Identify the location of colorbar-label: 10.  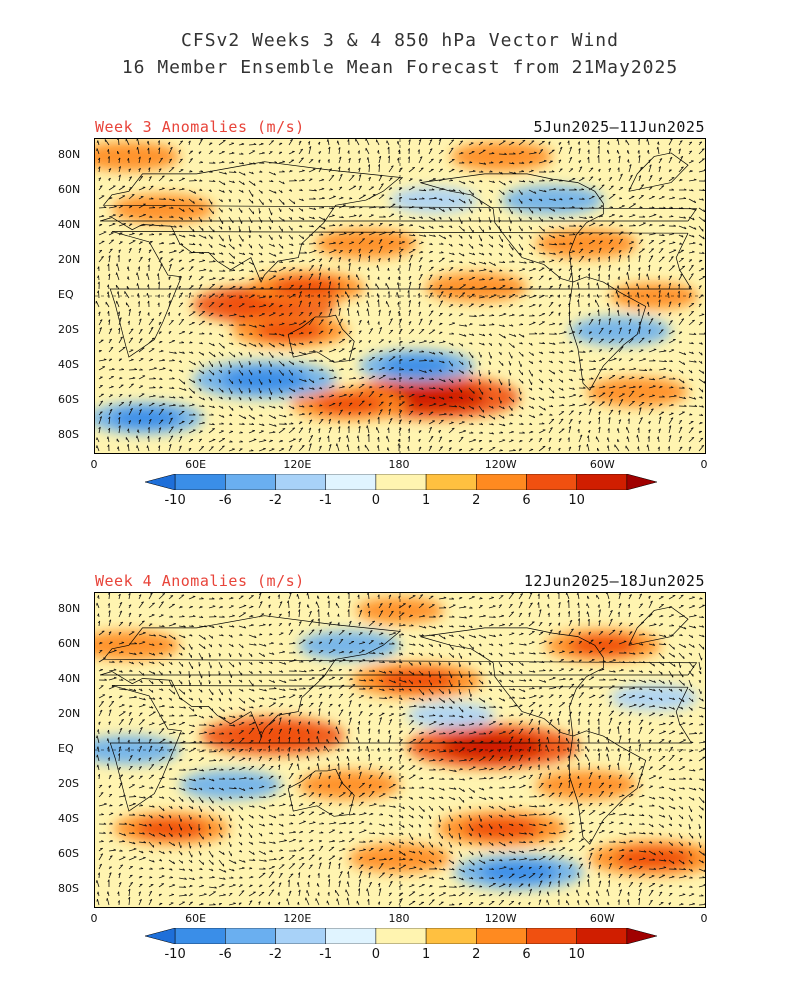
(576, 500).